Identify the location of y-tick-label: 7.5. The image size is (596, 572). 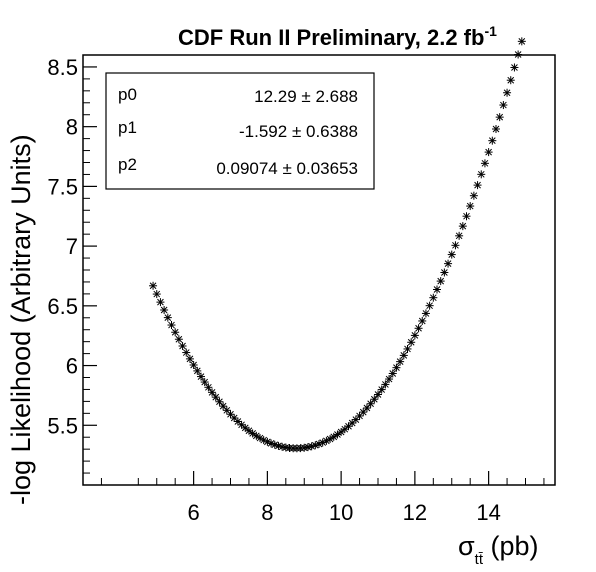
(62, 186).